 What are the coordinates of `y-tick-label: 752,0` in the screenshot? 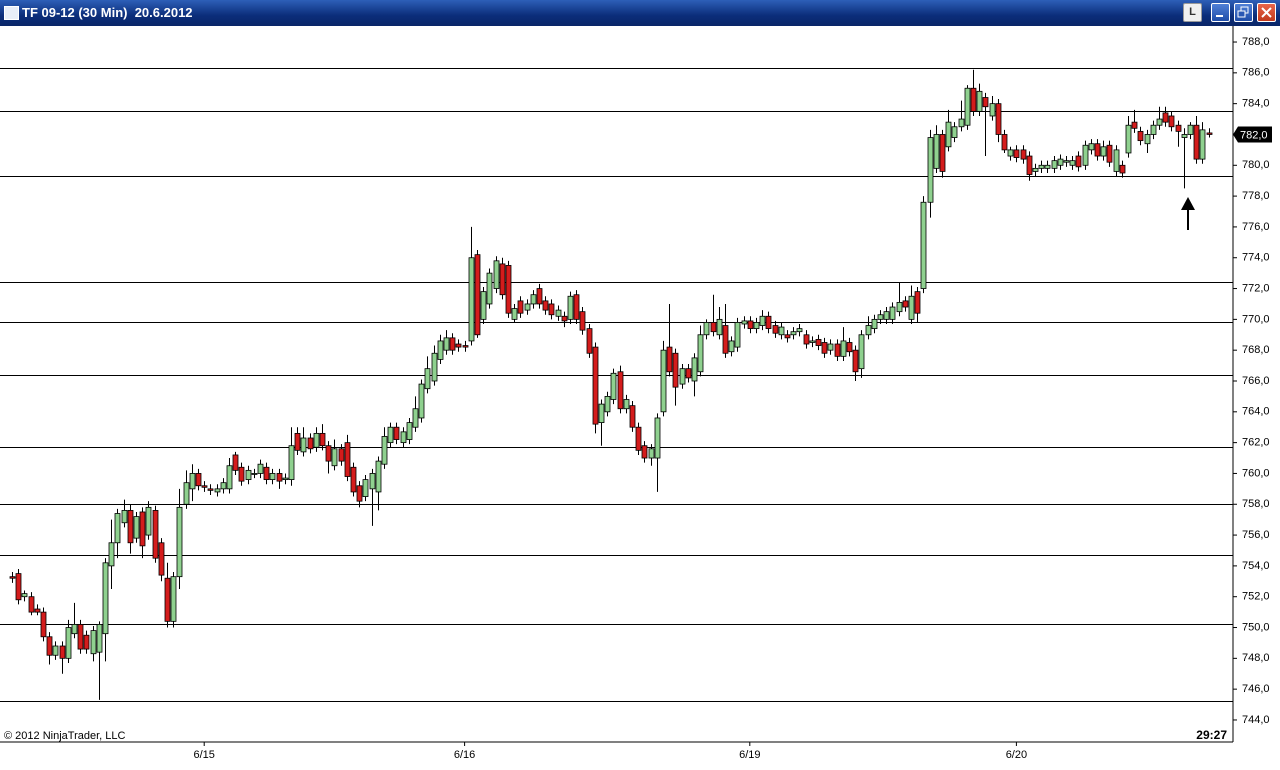 It's located at (1256, 597).